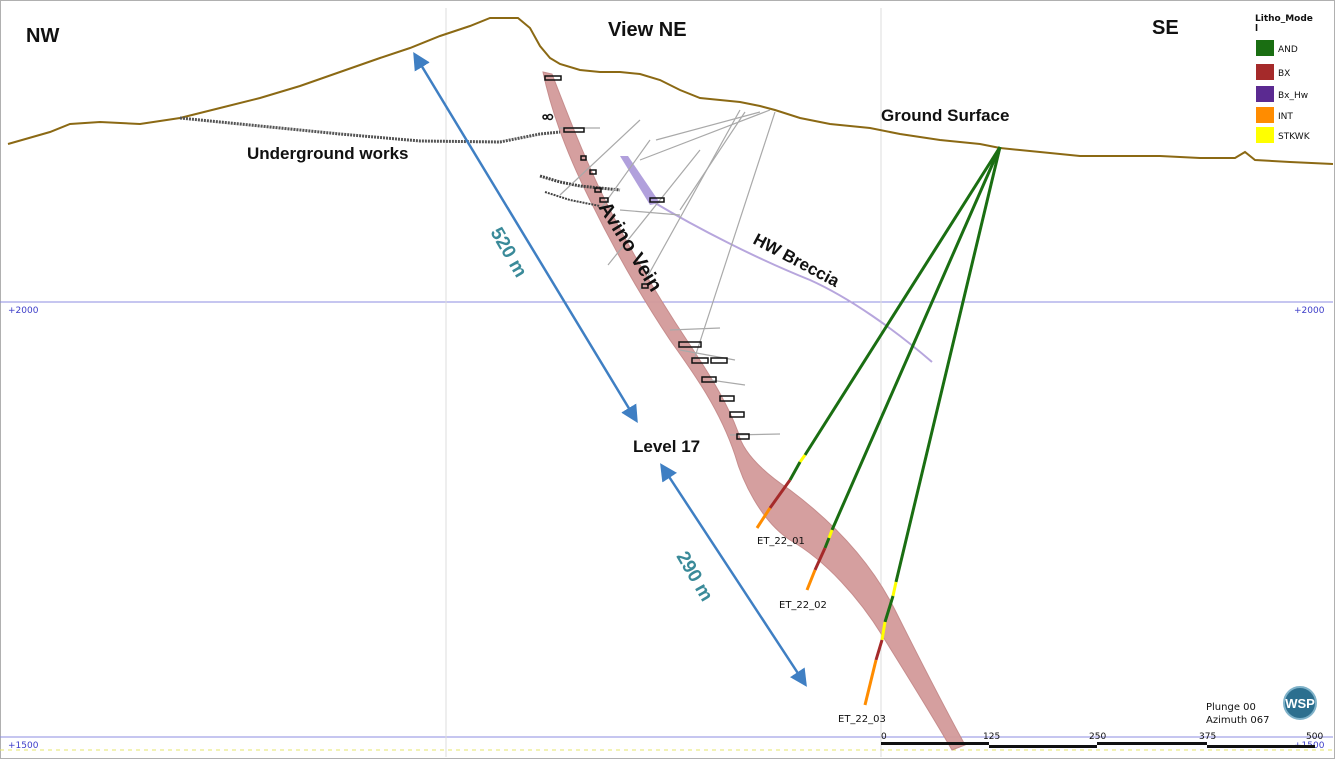 This screenshot has height=759, width=1335. Describe the element at coordinates (1265, 72) in the screenshot. I see `legend-swatch-bx` at that location.